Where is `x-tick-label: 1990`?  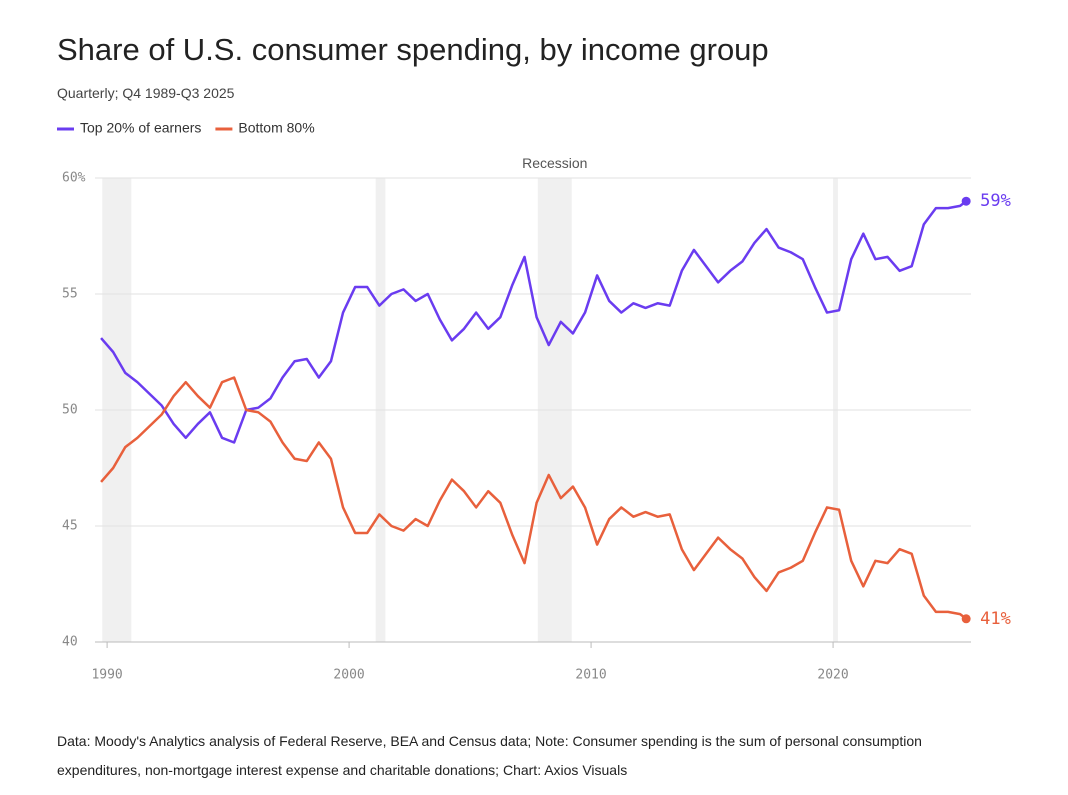 x-tick-label: 1990 is located at coordinates (106, 675).